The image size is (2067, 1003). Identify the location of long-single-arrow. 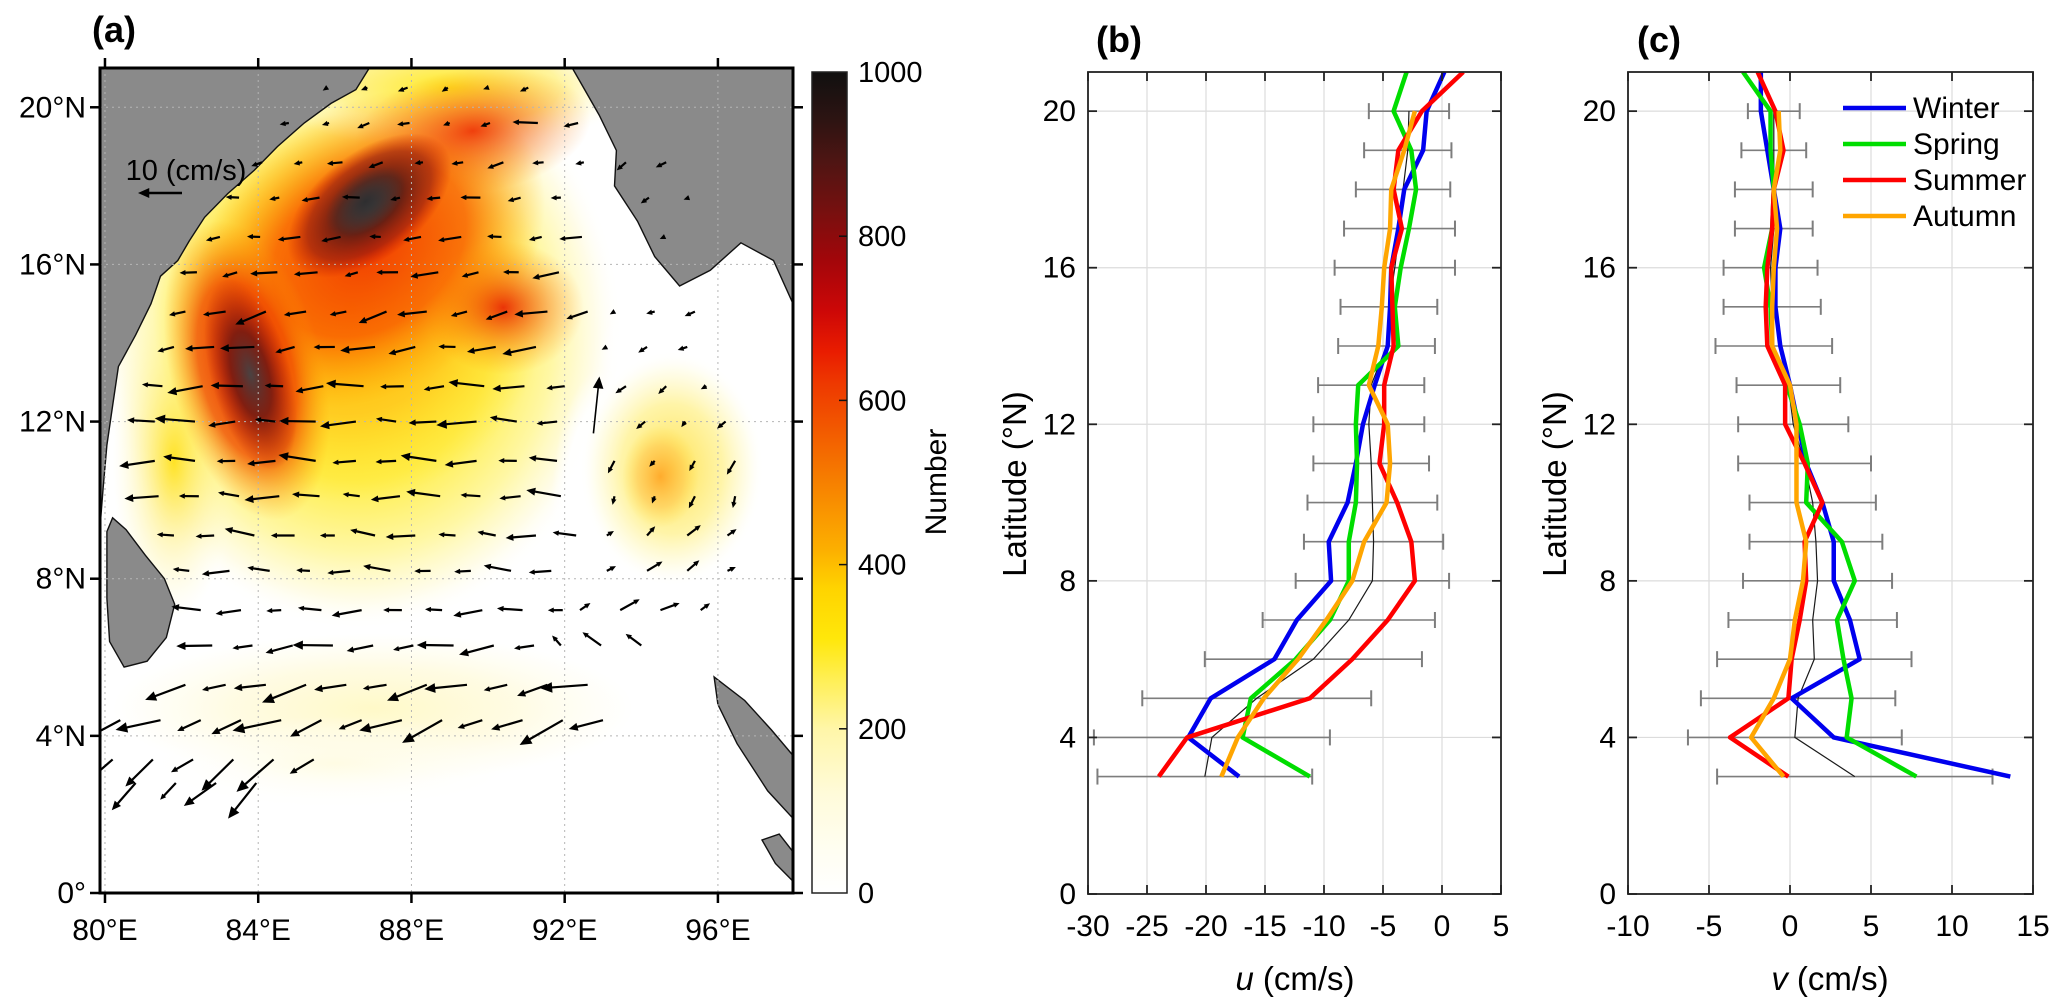
(598, 405).